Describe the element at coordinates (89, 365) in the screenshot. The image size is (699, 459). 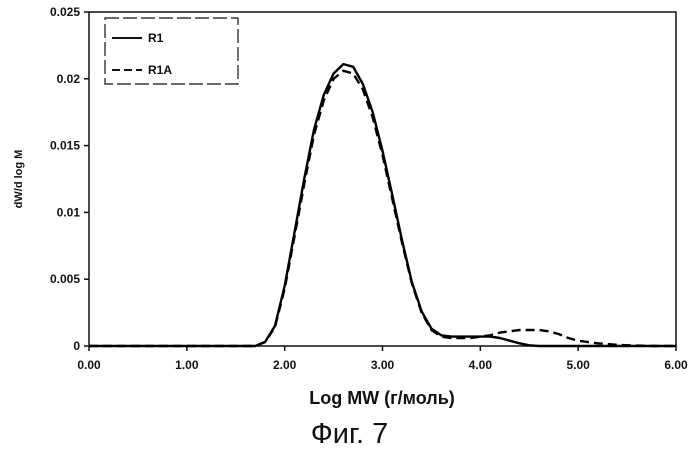
I see `x-tick-label: 0.00` at that location.